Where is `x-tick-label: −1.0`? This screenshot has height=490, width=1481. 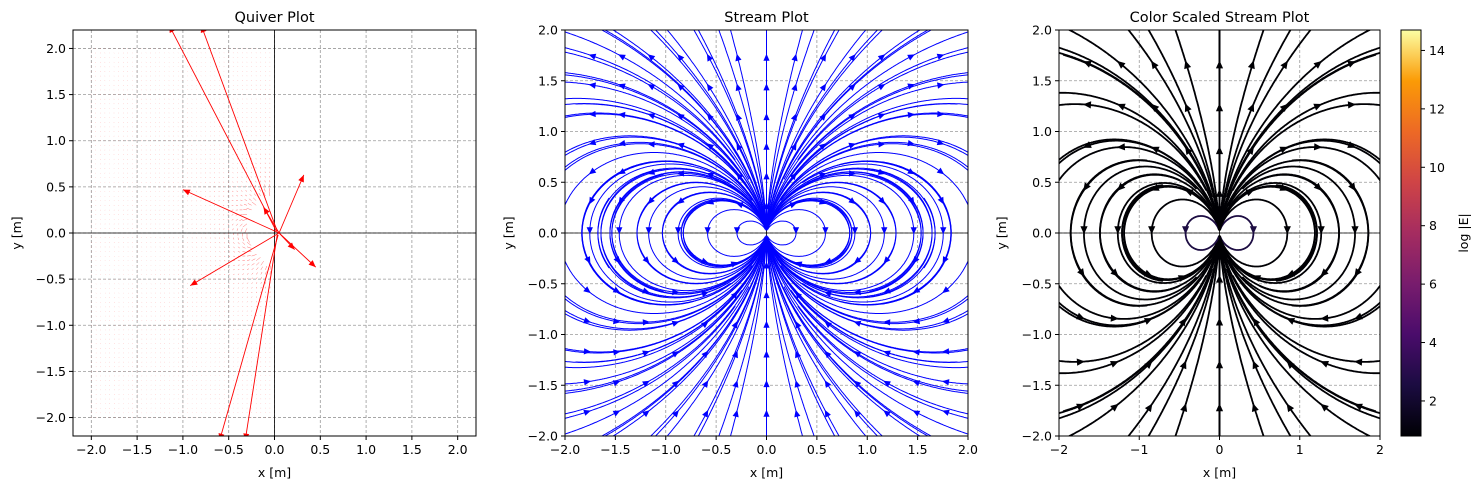 x-tick-label: −1.0 is located at coordinates (666, 449).